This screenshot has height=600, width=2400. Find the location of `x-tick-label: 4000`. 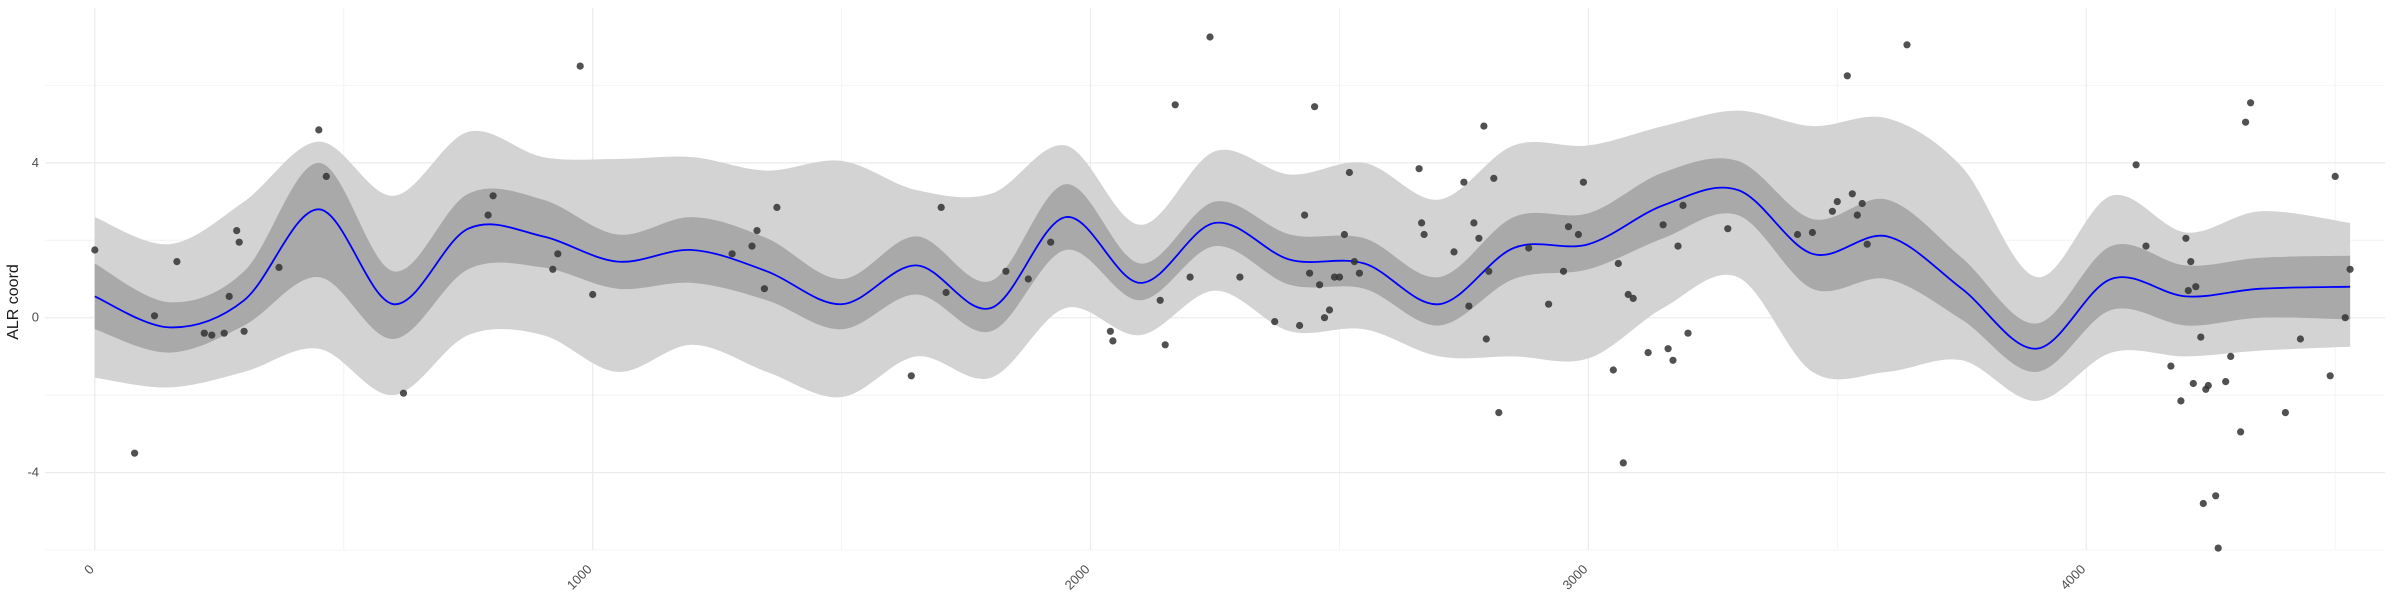

x-tick-label: 4000 is located at coordinates (2072, 577).